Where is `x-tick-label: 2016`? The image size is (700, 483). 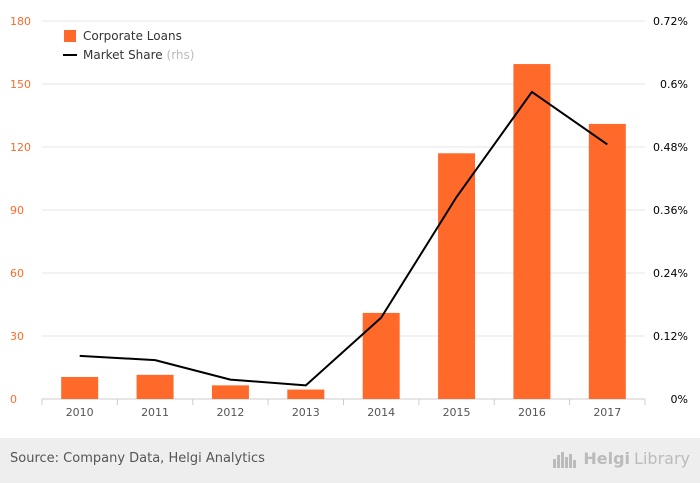
x-tick-label: 2016 is located at coordinates (532, 412).